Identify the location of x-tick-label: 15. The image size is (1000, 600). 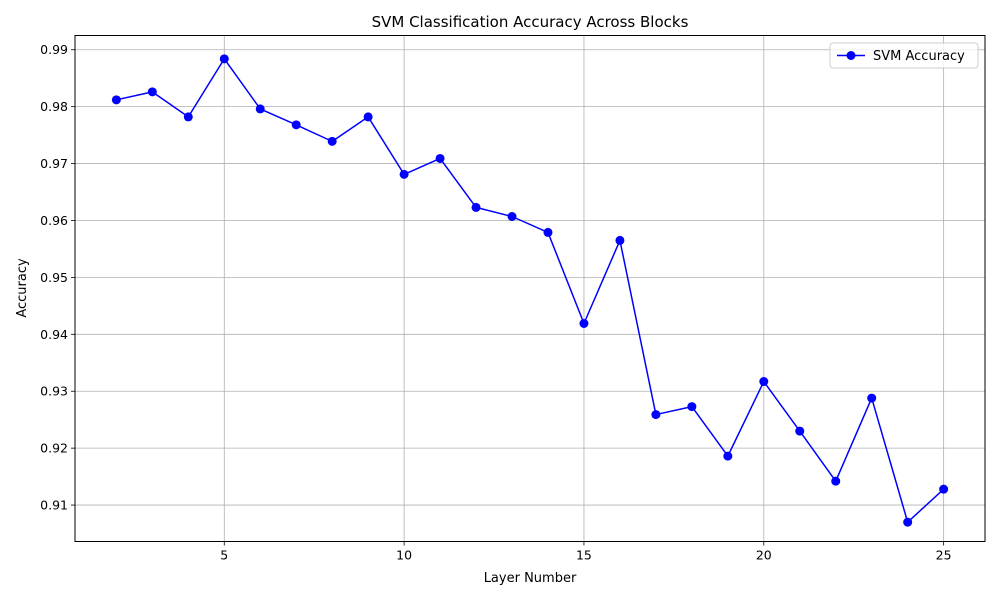
(584, 555).